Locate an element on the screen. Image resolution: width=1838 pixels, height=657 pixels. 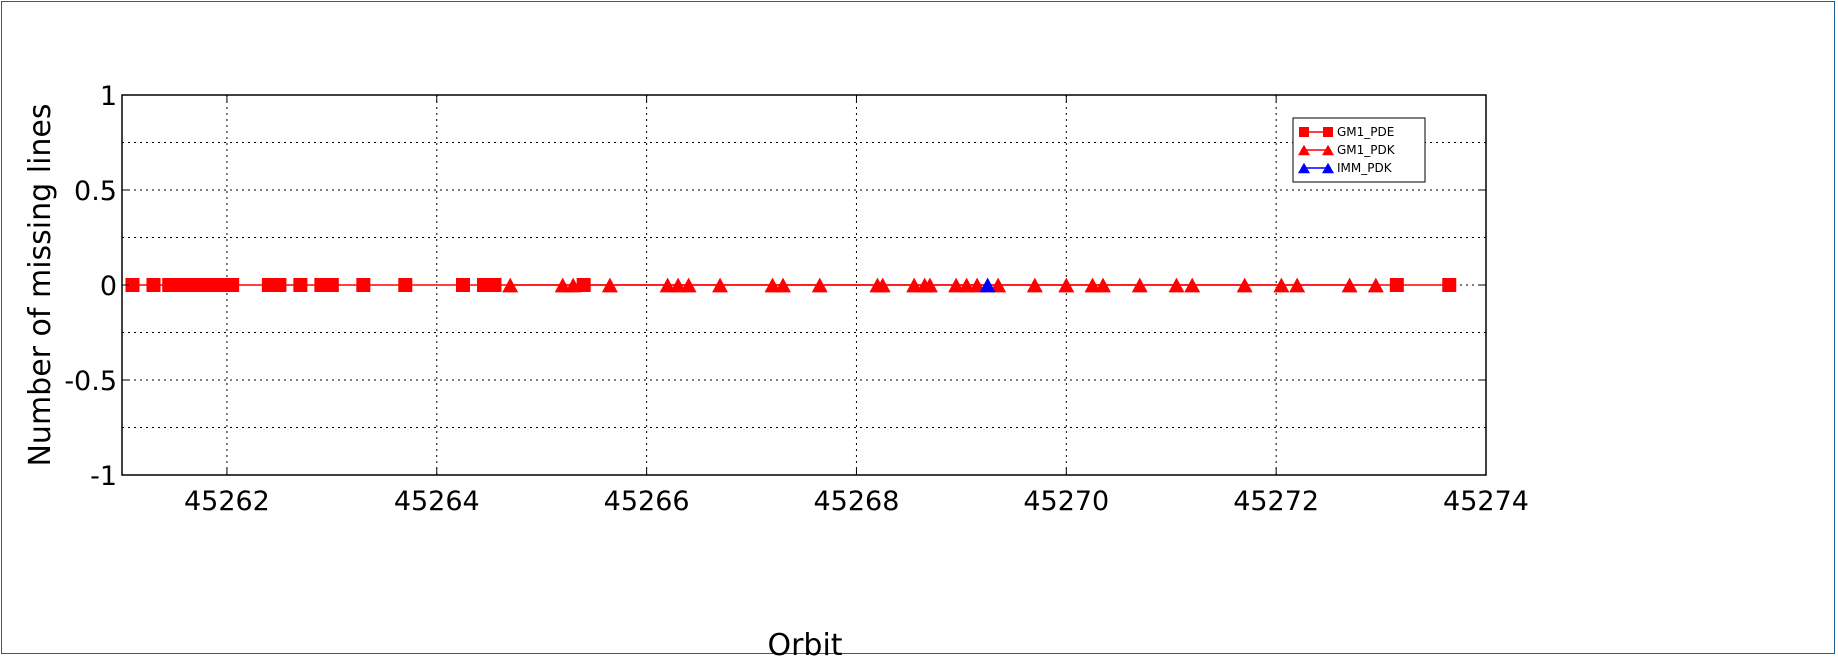
legend-entry: GM1_PDE is located at coordinates (1365, 132).